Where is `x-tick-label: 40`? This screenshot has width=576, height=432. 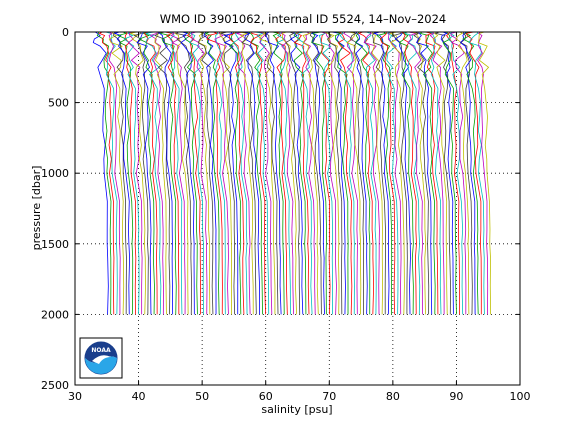
x-tick-label: 40 is located at coordinates (139, 396).